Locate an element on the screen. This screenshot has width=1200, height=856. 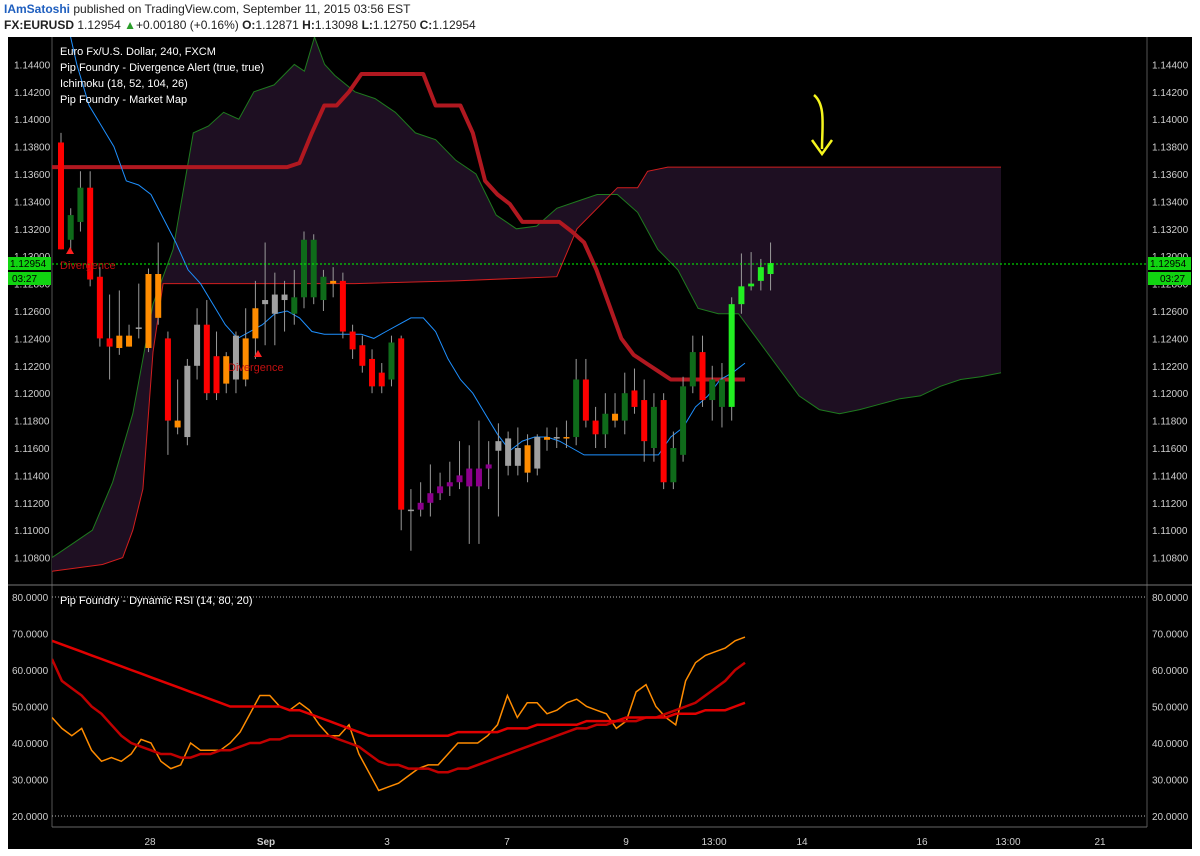
time-axis: 28 Sep 3 7 9 13:00 14 16 13:00 21 is located at coordinates (625, 842).